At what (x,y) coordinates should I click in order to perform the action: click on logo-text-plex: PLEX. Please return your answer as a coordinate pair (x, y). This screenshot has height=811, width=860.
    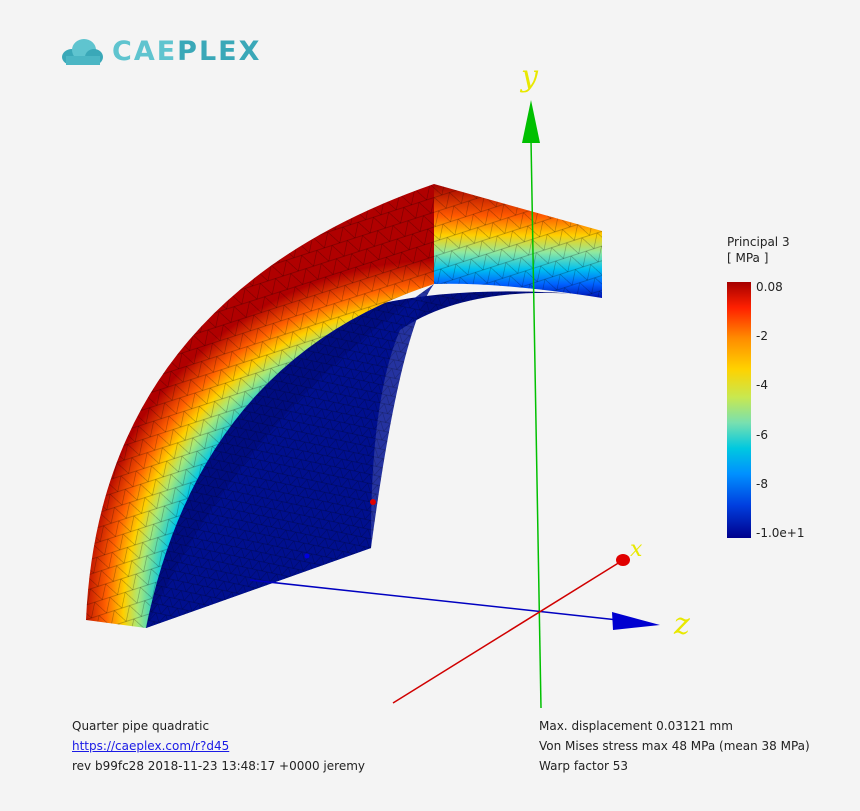
    Looking at the image, I should click on (219, 51).